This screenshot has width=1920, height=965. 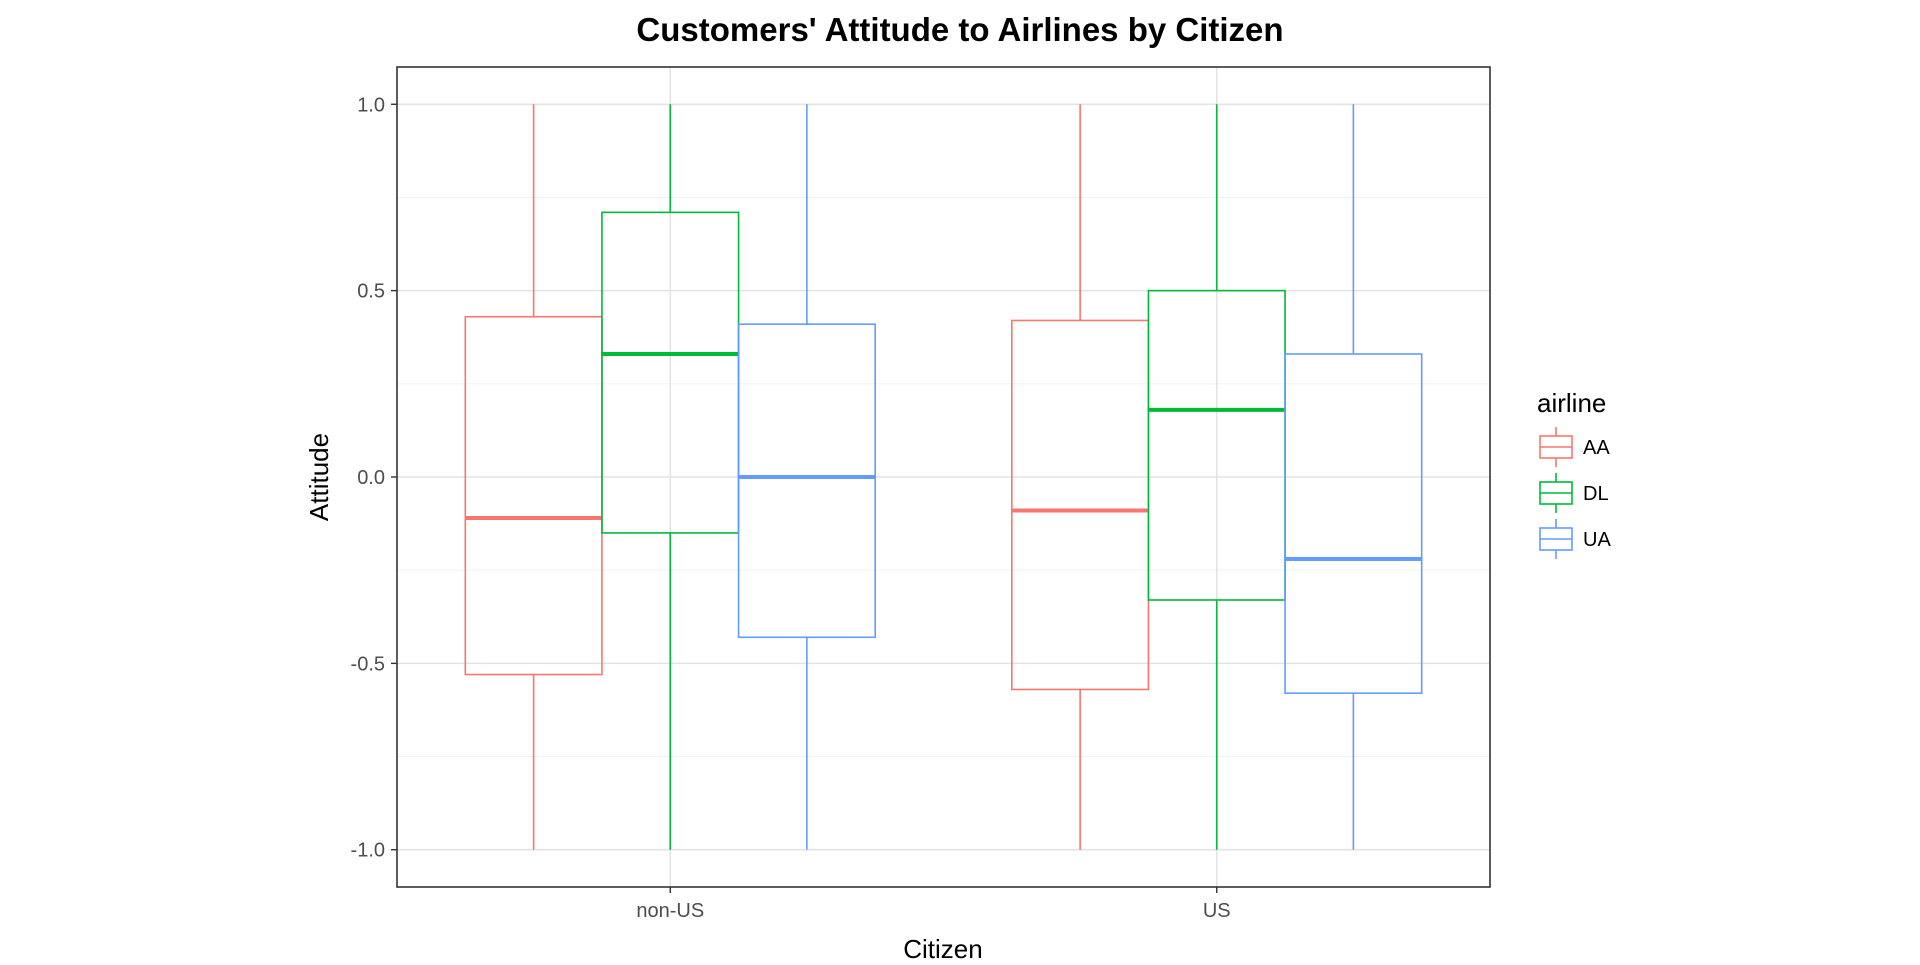 I want to click on box-DL-non-US, so click(x=670, y=477).